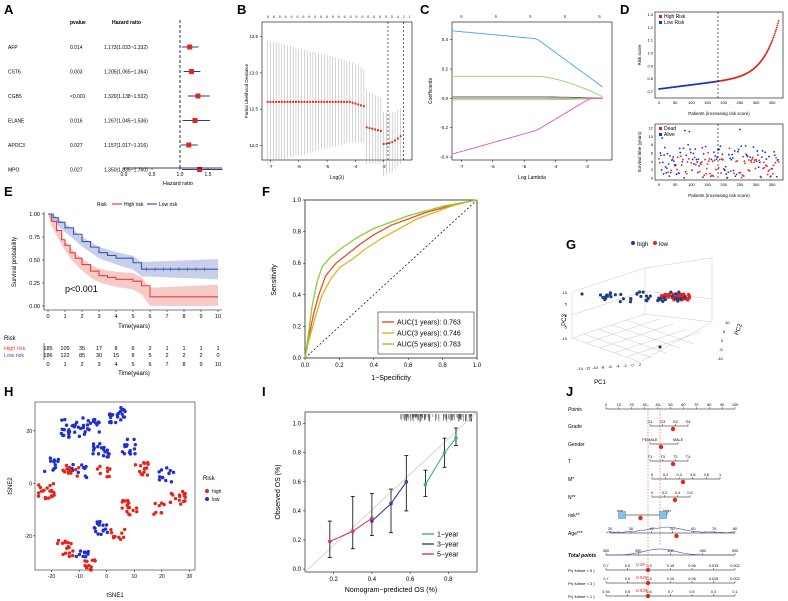 This screenshot has height=601, width=788. Describe the element at coordinates (652, 161) in the screenshot. I see `survival-status-ytick-label: 4` at that location.